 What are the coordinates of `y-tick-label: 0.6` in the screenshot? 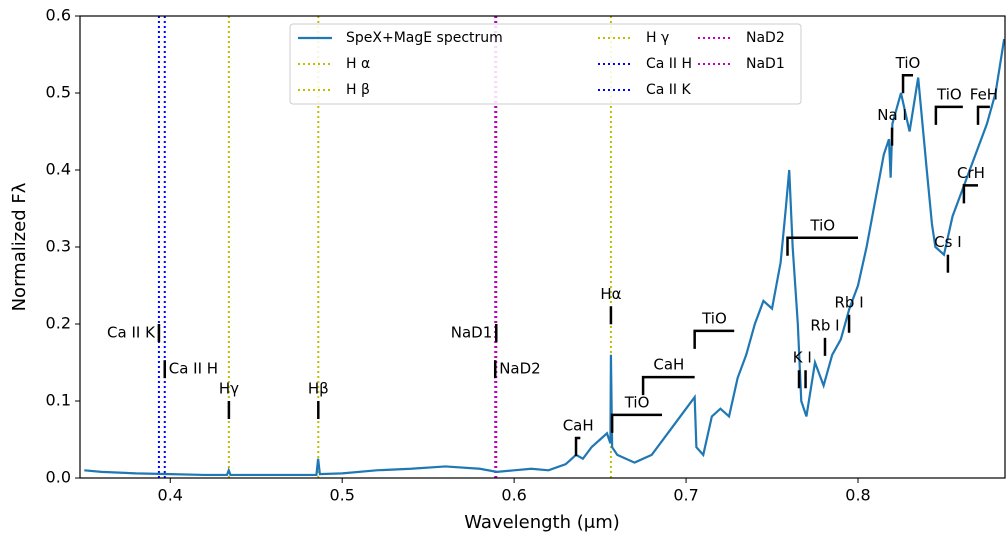 It's located at (58, 15).